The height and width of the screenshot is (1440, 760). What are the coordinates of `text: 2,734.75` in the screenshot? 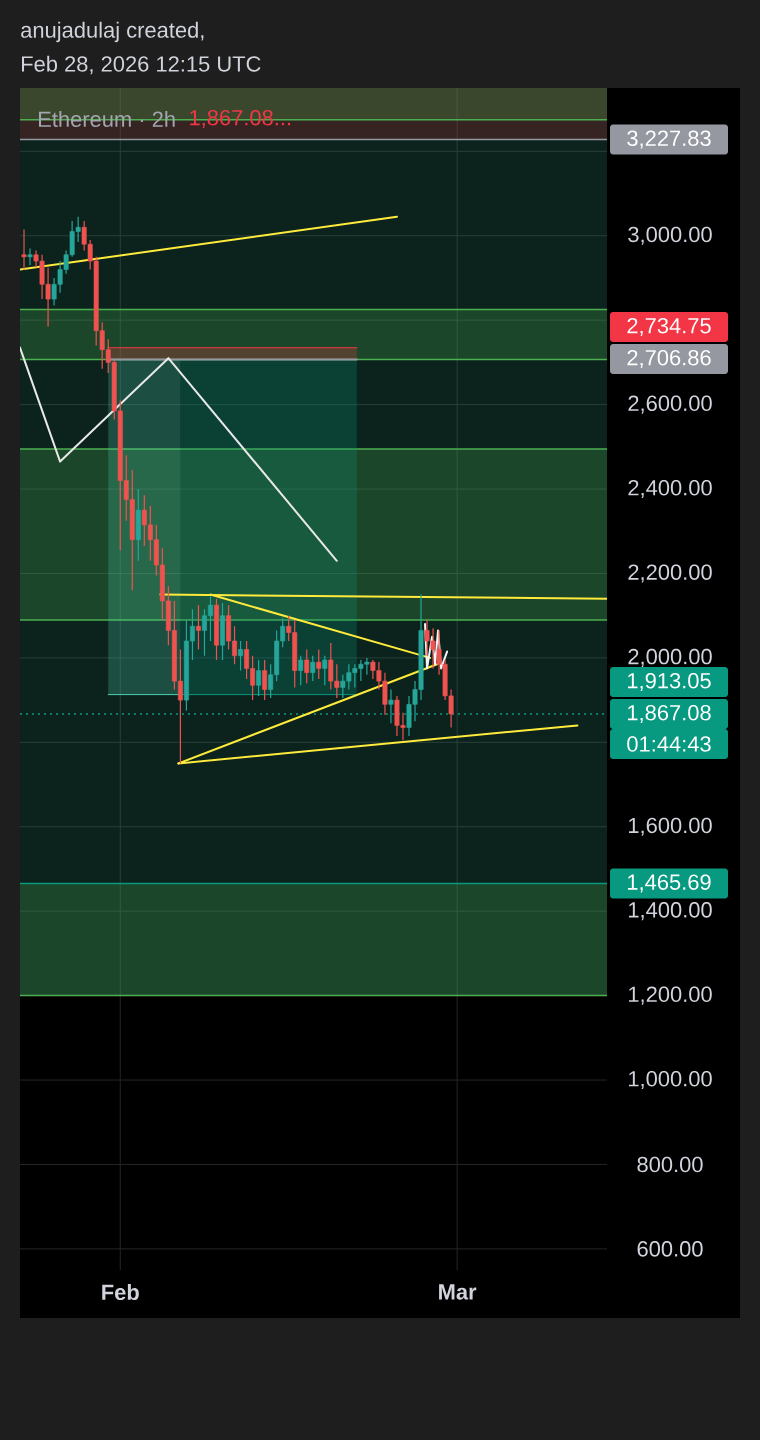 It's located at (669, 327).